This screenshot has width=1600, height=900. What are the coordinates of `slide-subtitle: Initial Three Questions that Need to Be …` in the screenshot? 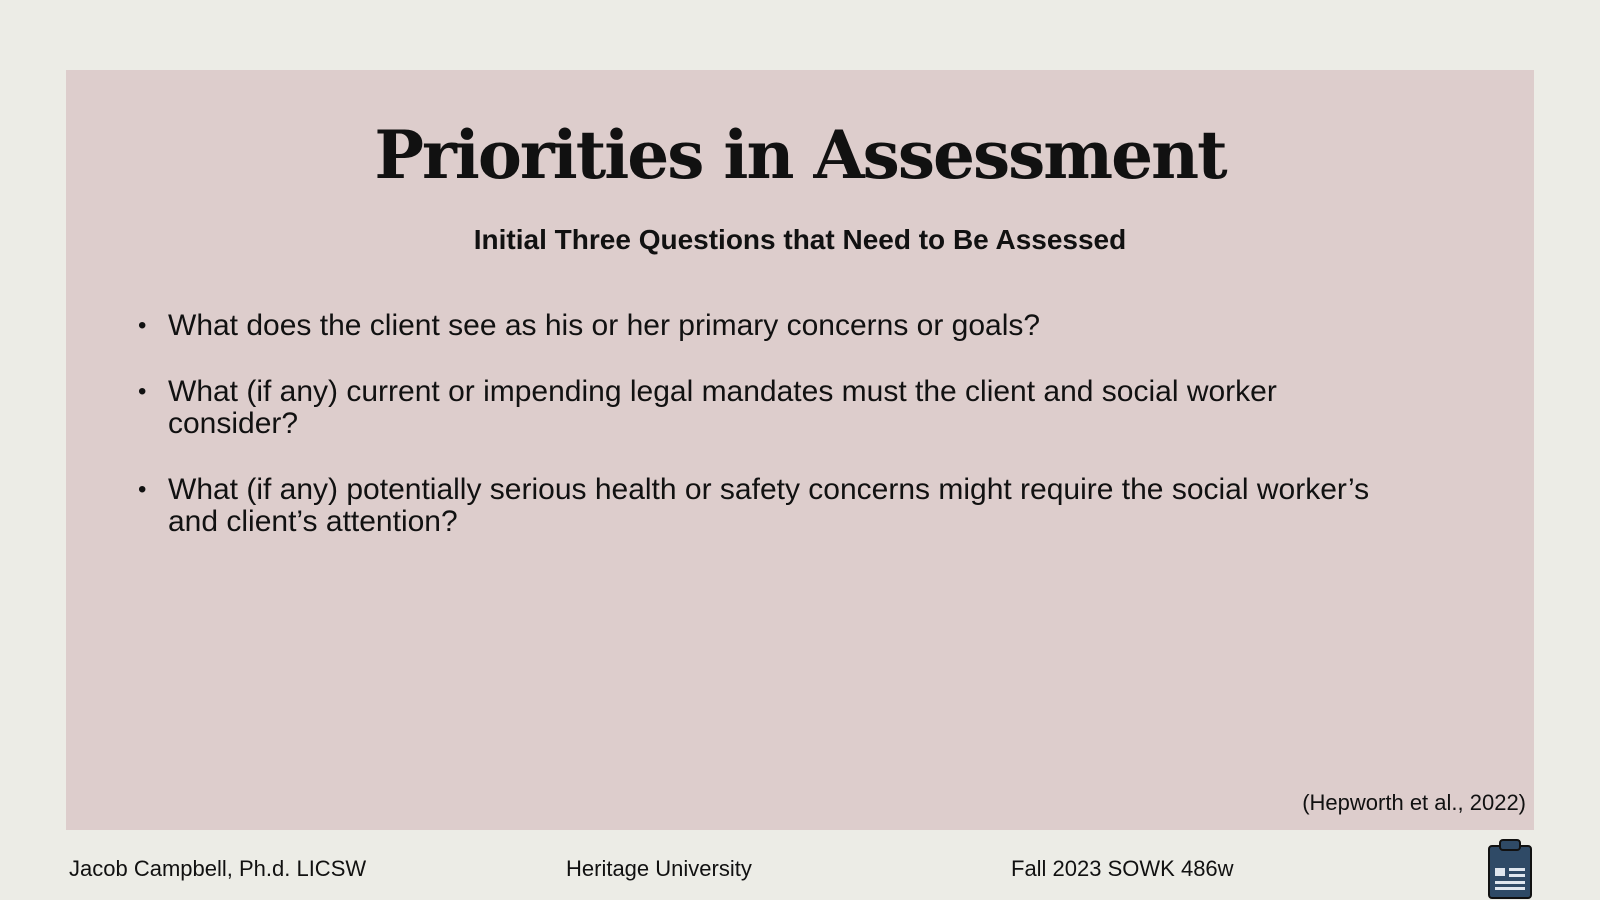 It's located at (800, 239).